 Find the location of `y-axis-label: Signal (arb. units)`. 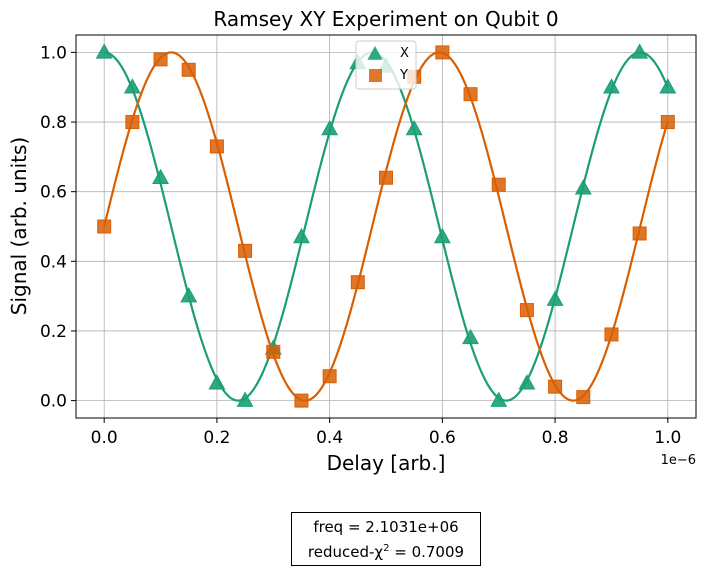

y-axis-label: Signal (arb. units) is located at coordinates (19, 226).